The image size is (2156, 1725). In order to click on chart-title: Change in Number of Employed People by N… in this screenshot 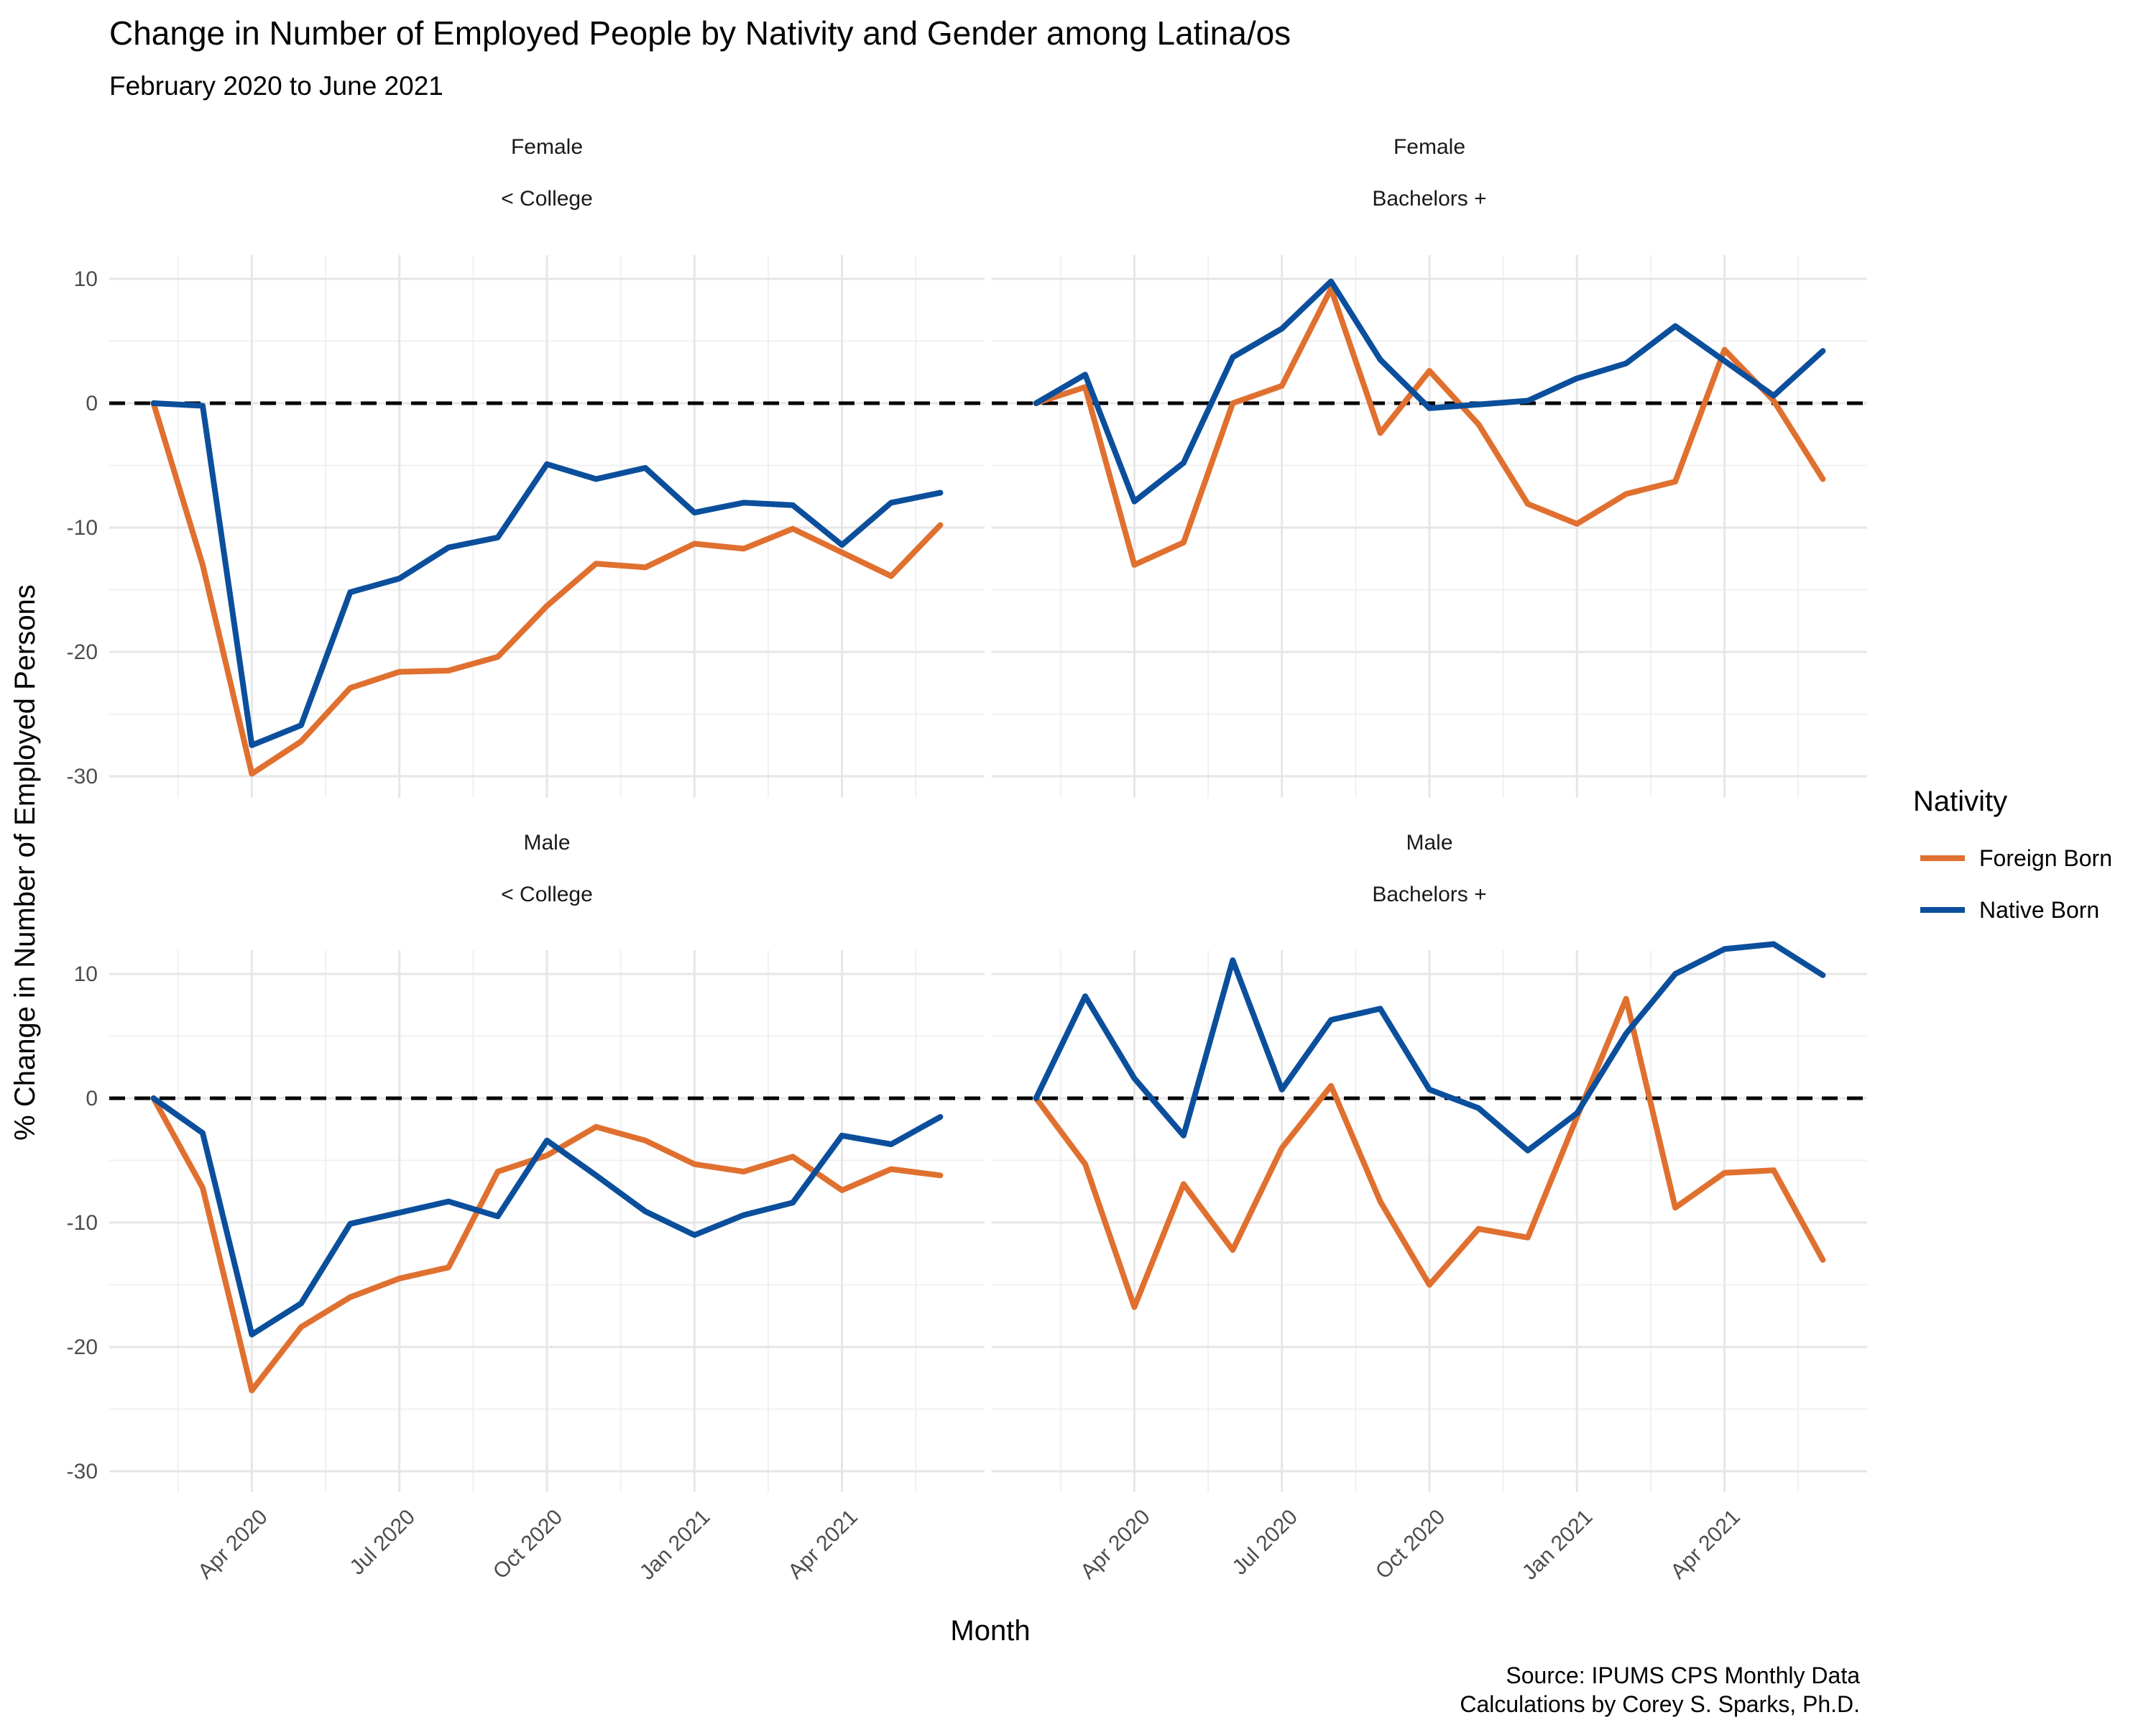, I will do `click(700, 33)`.